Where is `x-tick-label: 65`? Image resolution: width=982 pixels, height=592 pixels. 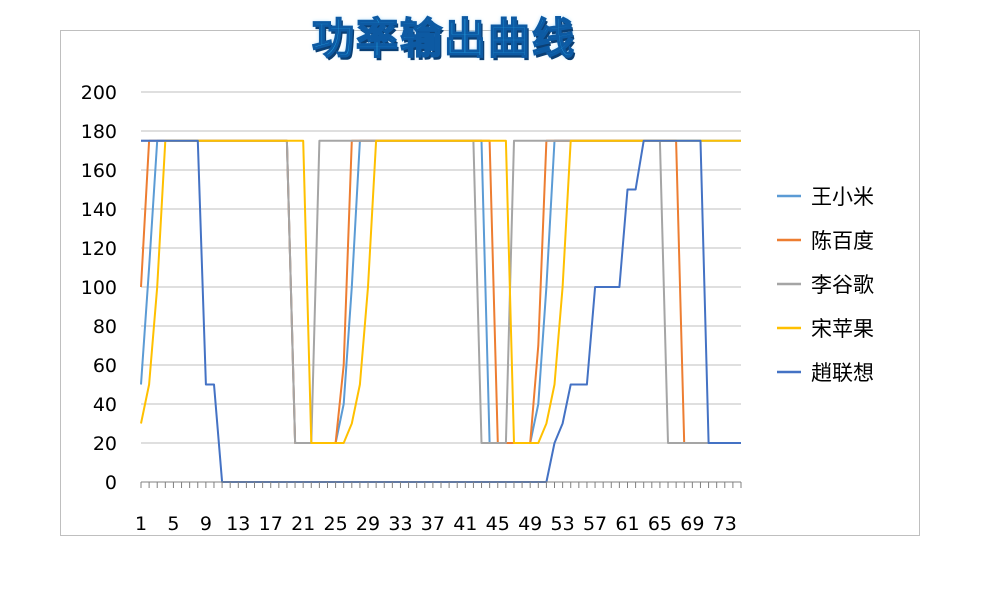
x-tick-label: 65 is located at coordinates (660, 524).